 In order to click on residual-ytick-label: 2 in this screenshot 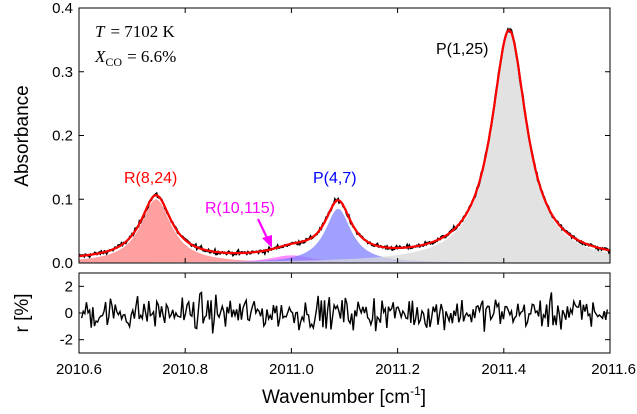, I will do `click(69, 286)`.